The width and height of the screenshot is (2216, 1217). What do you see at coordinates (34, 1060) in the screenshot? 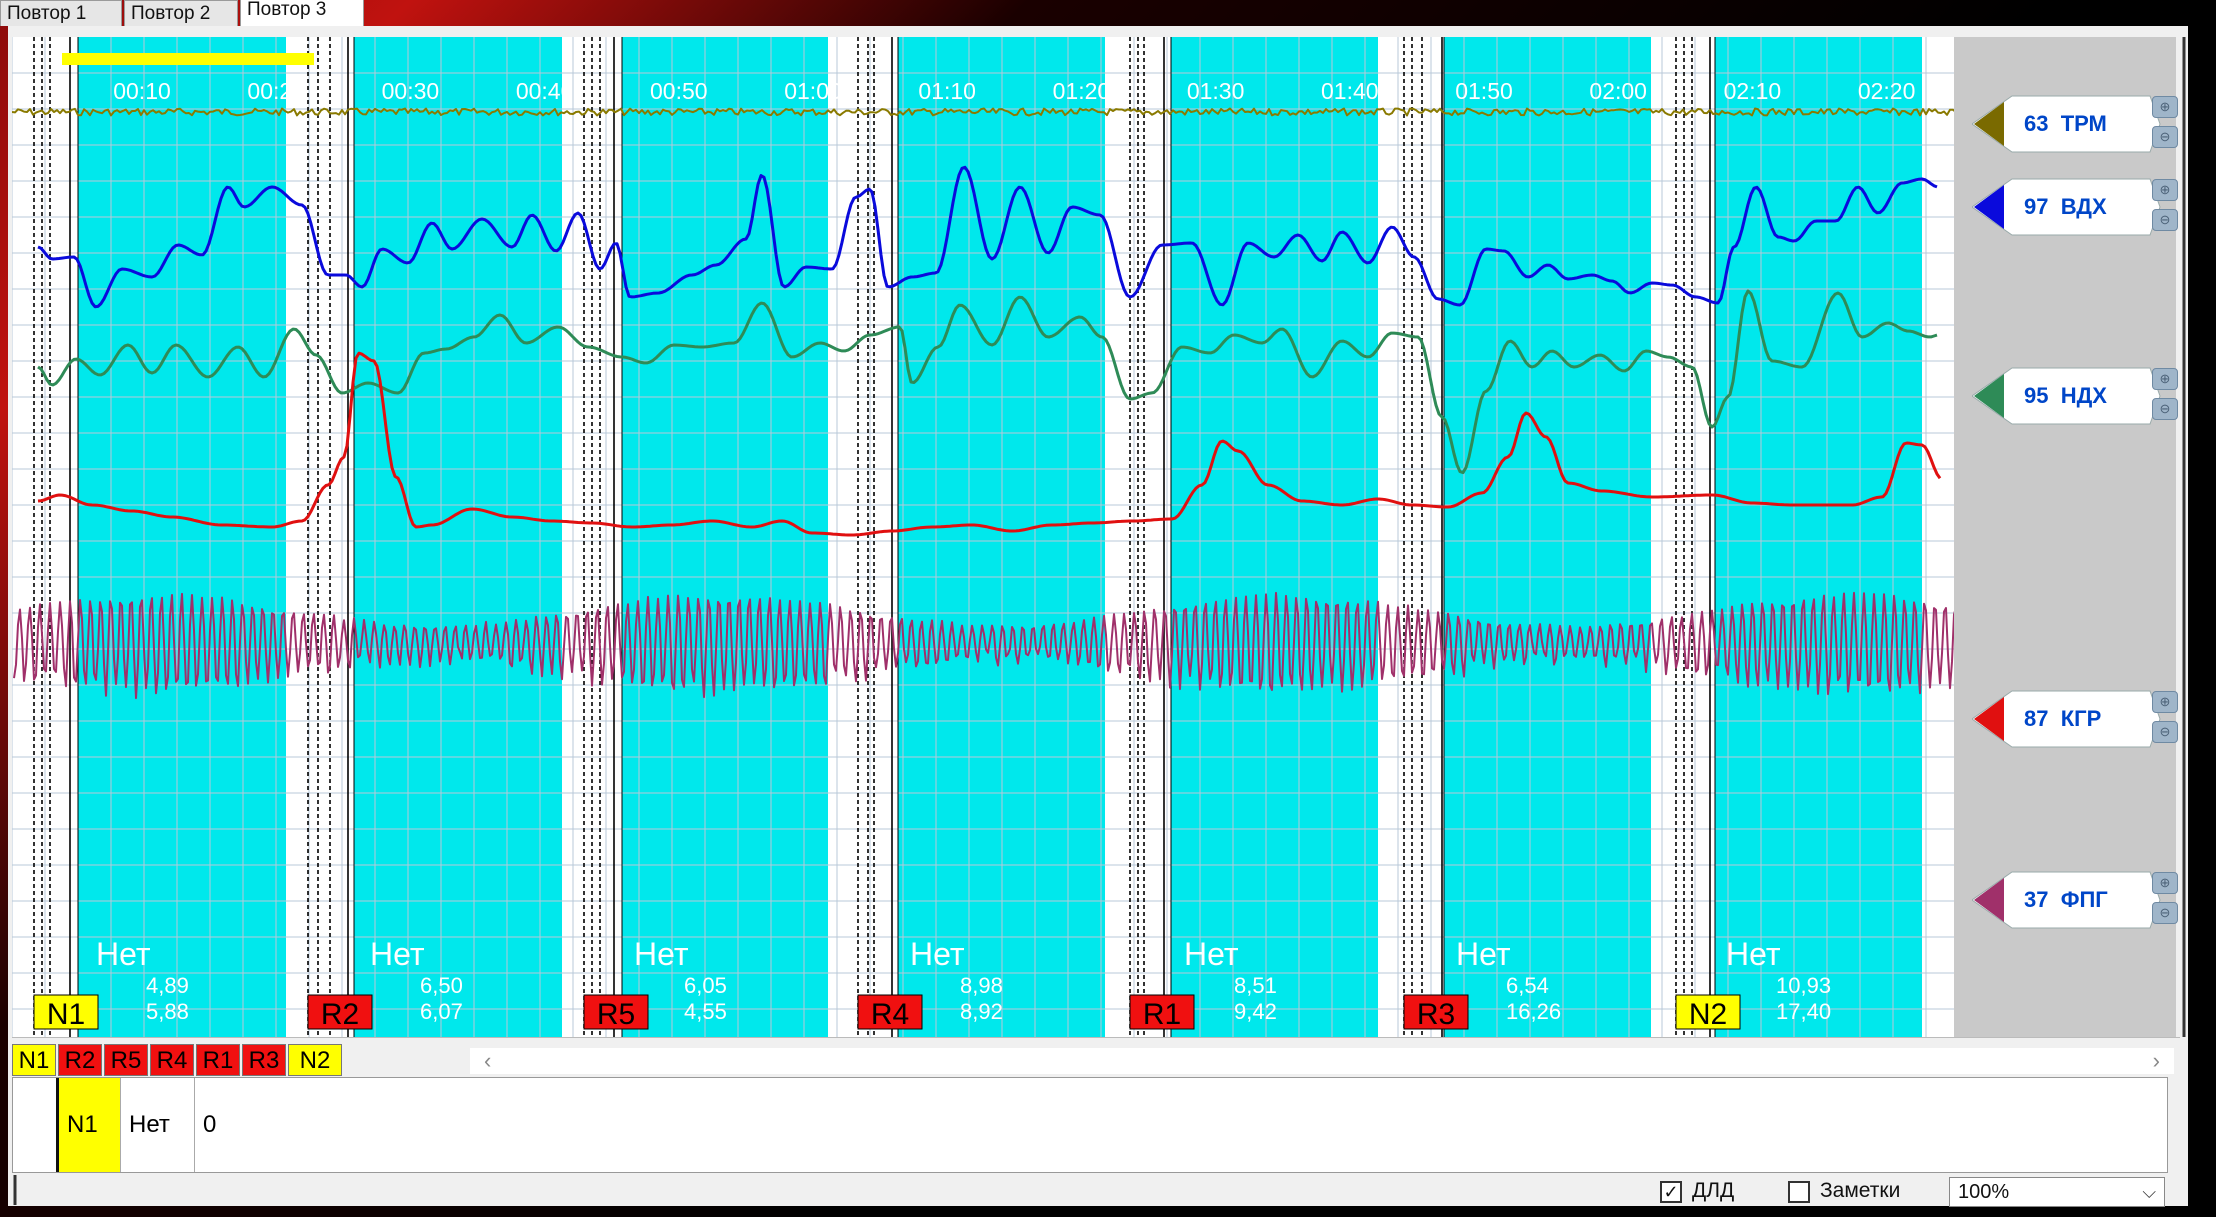
I see `sequence-item-n1: N1` at bounding box center [34, 1060].